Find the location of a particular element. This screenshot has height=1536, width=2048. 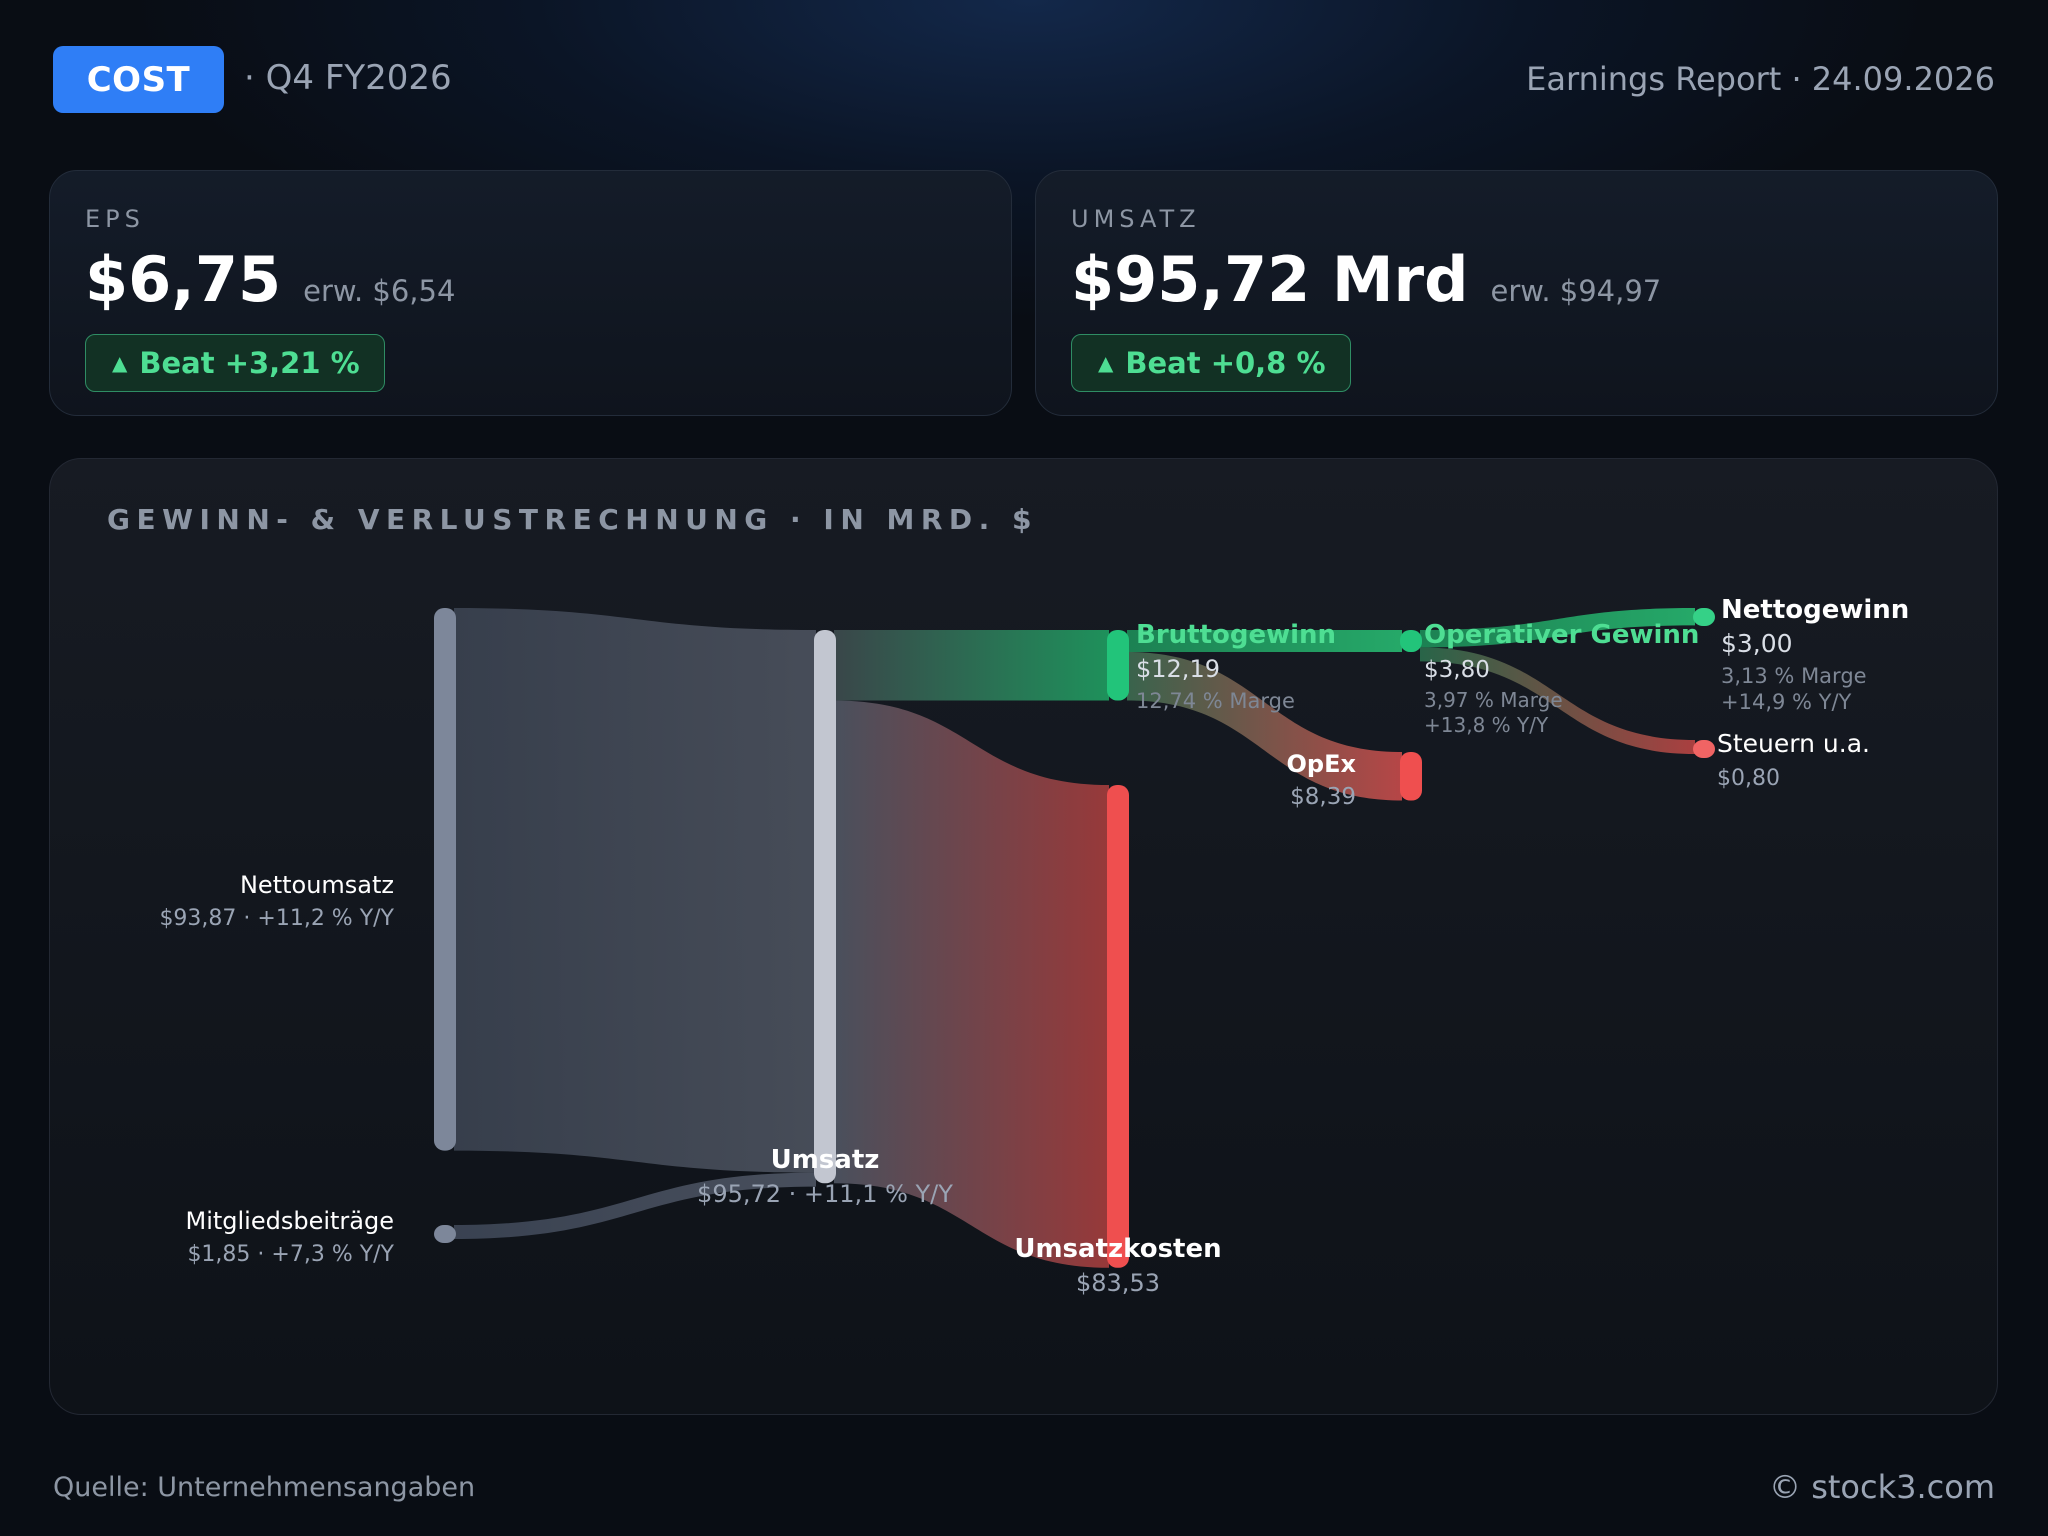

flow-brutto-to-opex is located at coordinates (1264, 726).